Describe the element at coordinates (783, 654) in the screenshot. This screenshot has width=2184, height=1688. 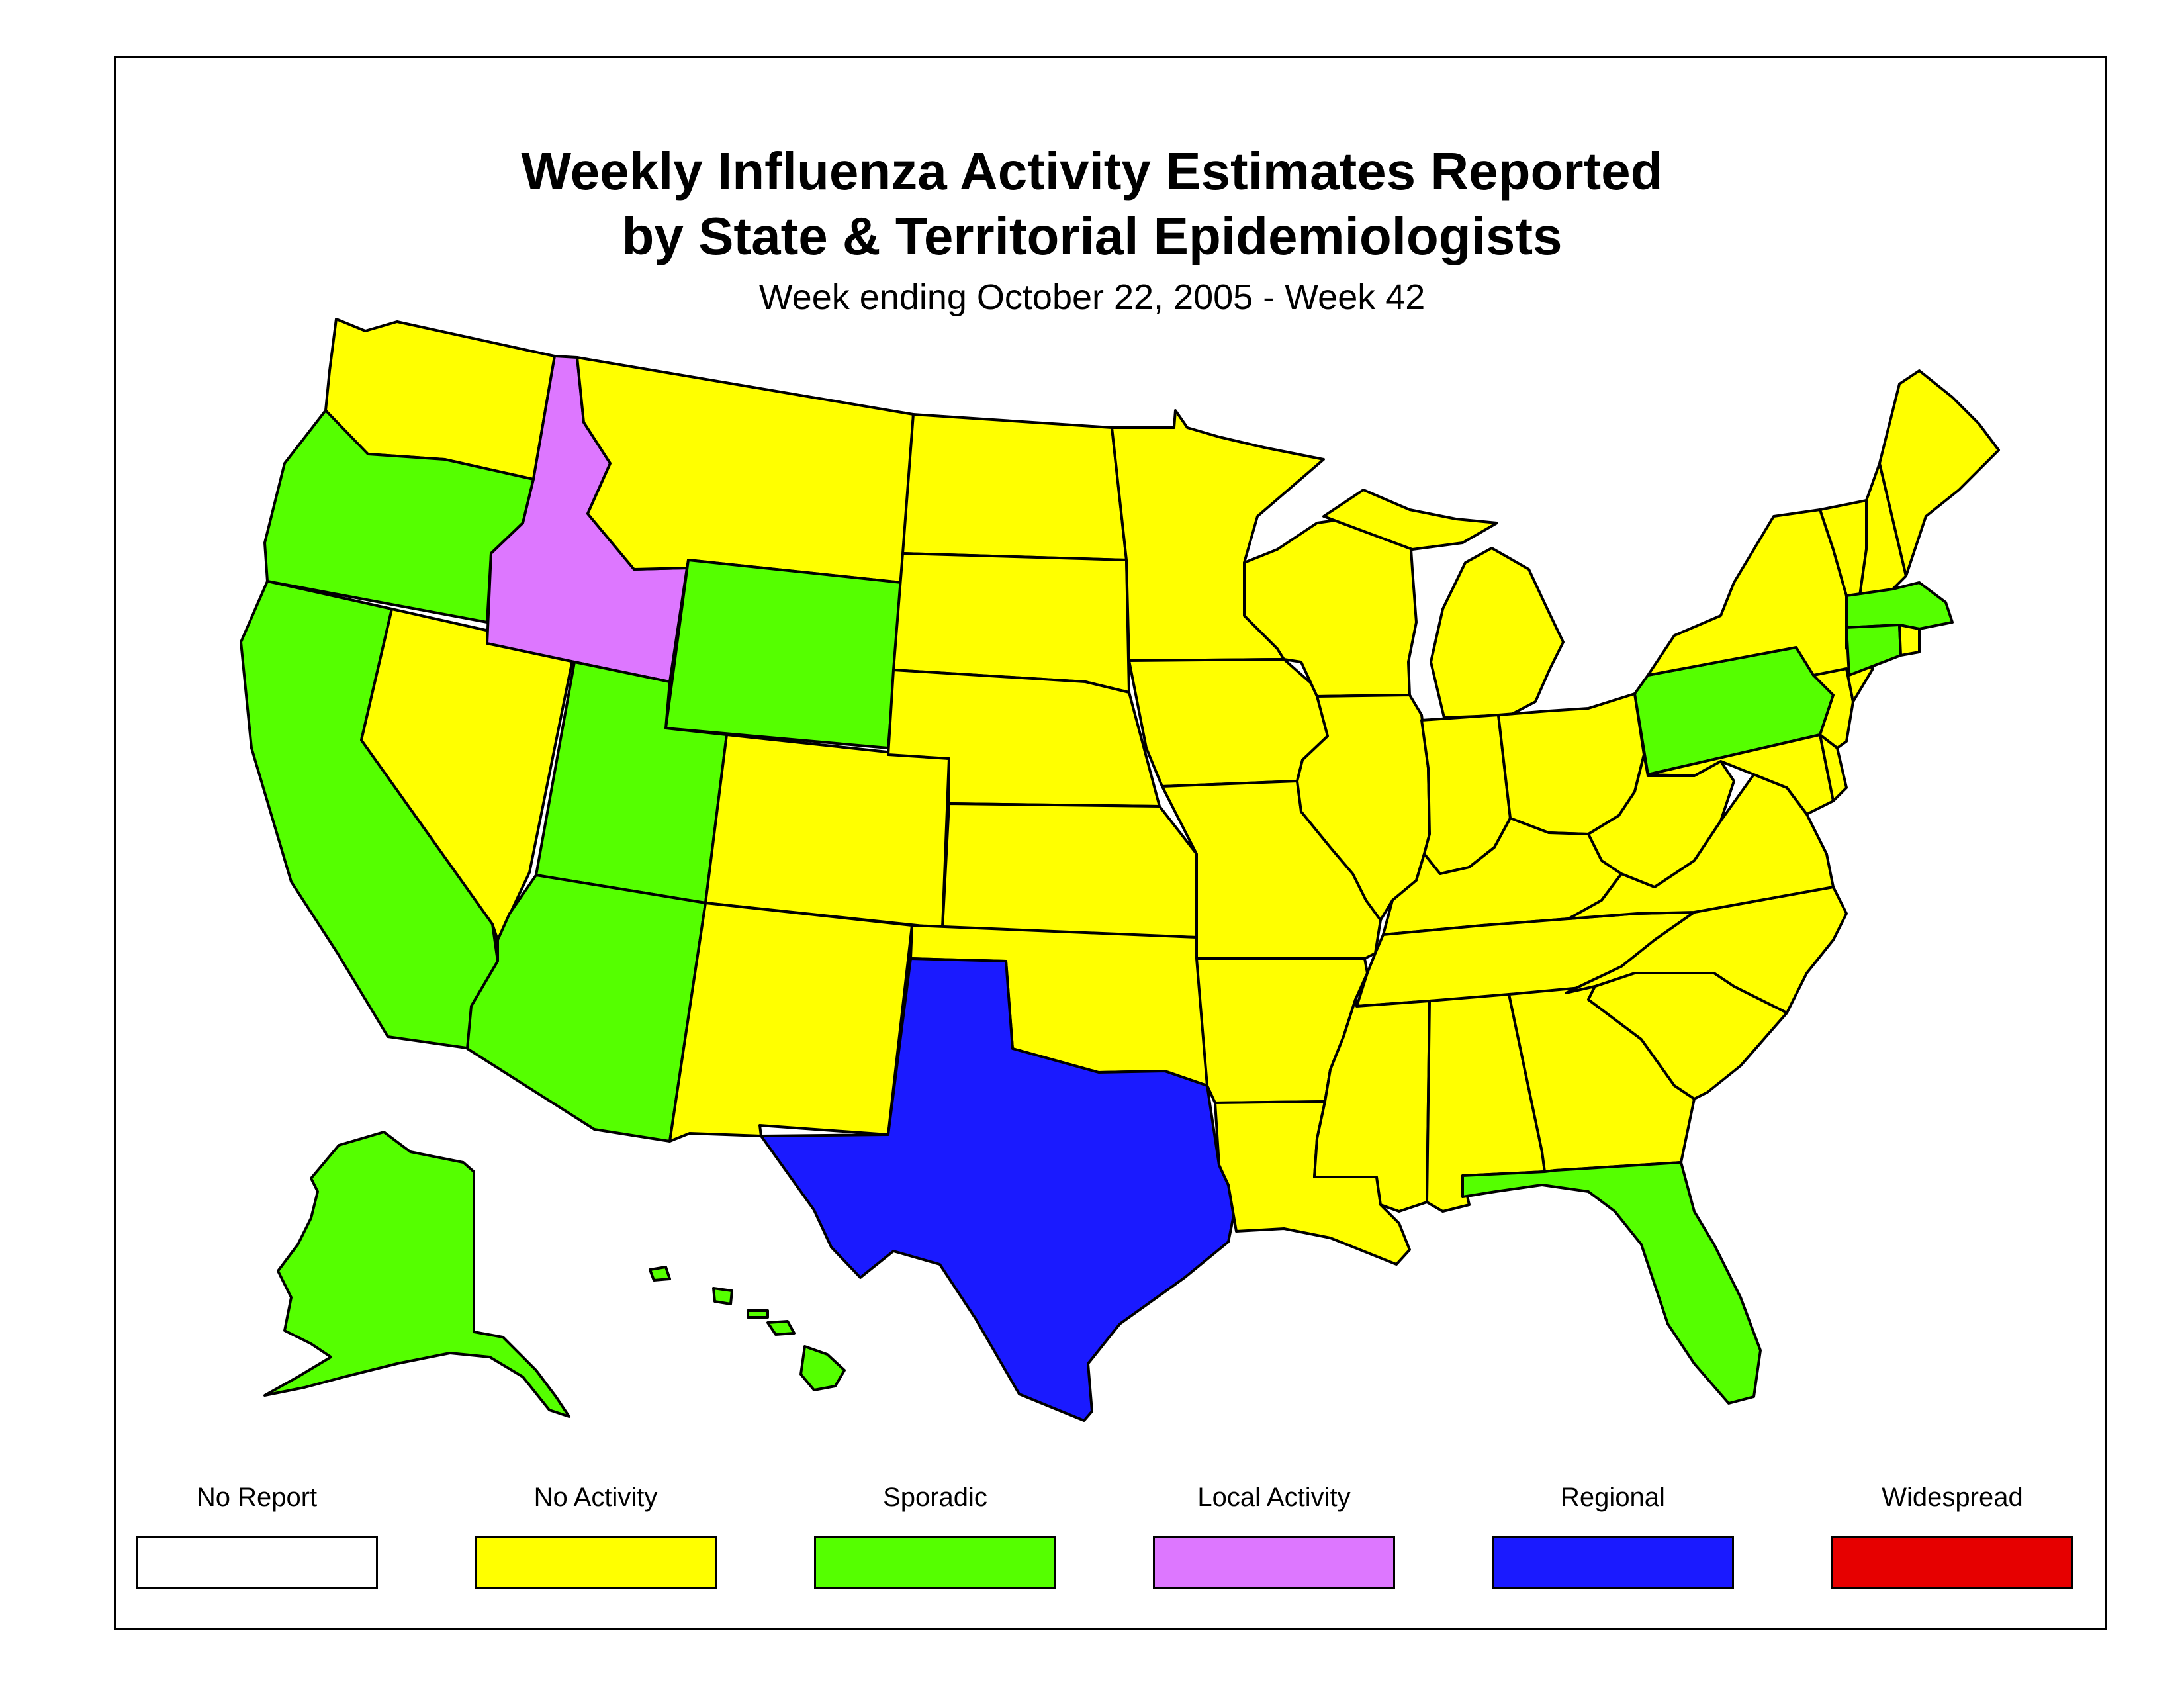
I see `state-wyoming` at that location.